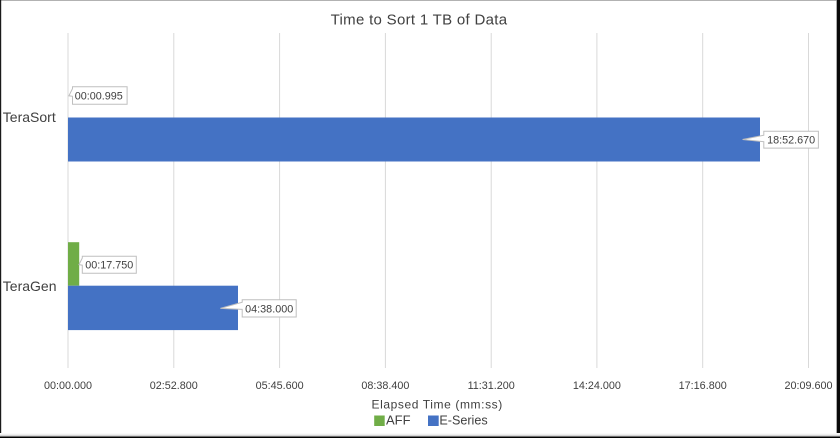 The width and height of the screenshot is (840, 438). Describe the element at coordinates (808, 386) in the screenshot. I see `svg-text: 20:09.600` at that location.